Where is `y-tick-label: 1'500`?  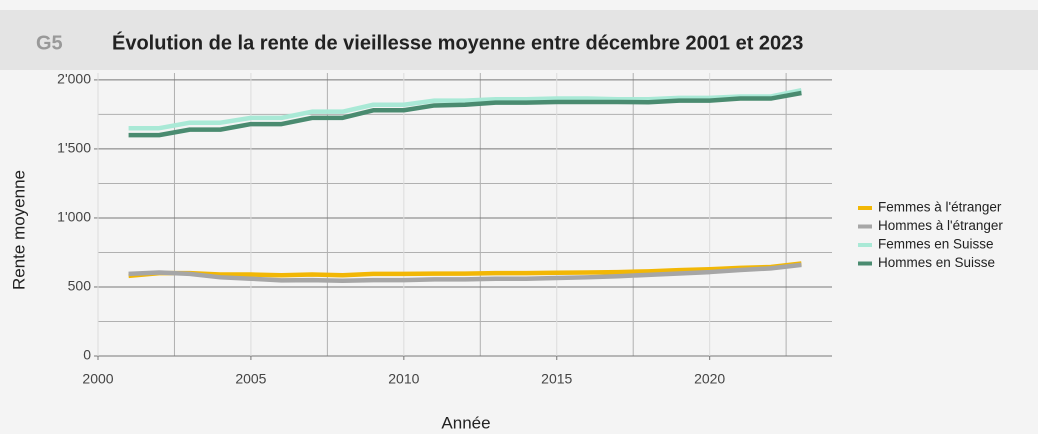
y-tick-label: 1'500 is located at coordinates (74, 148).